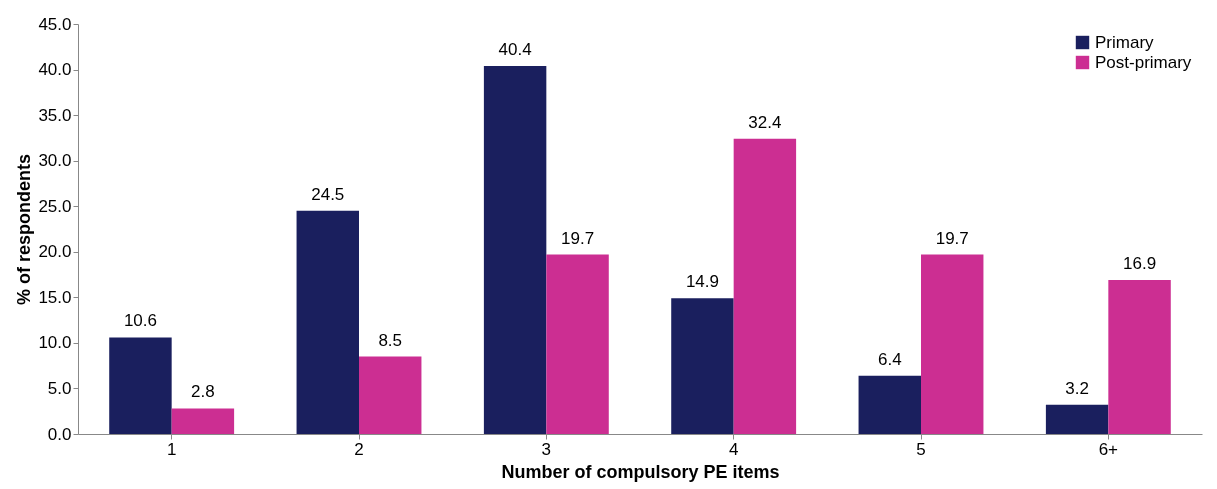 The height and width of the screenshot is (489, 1217). I want to click on data-label: 40.4, so click(515, 49).